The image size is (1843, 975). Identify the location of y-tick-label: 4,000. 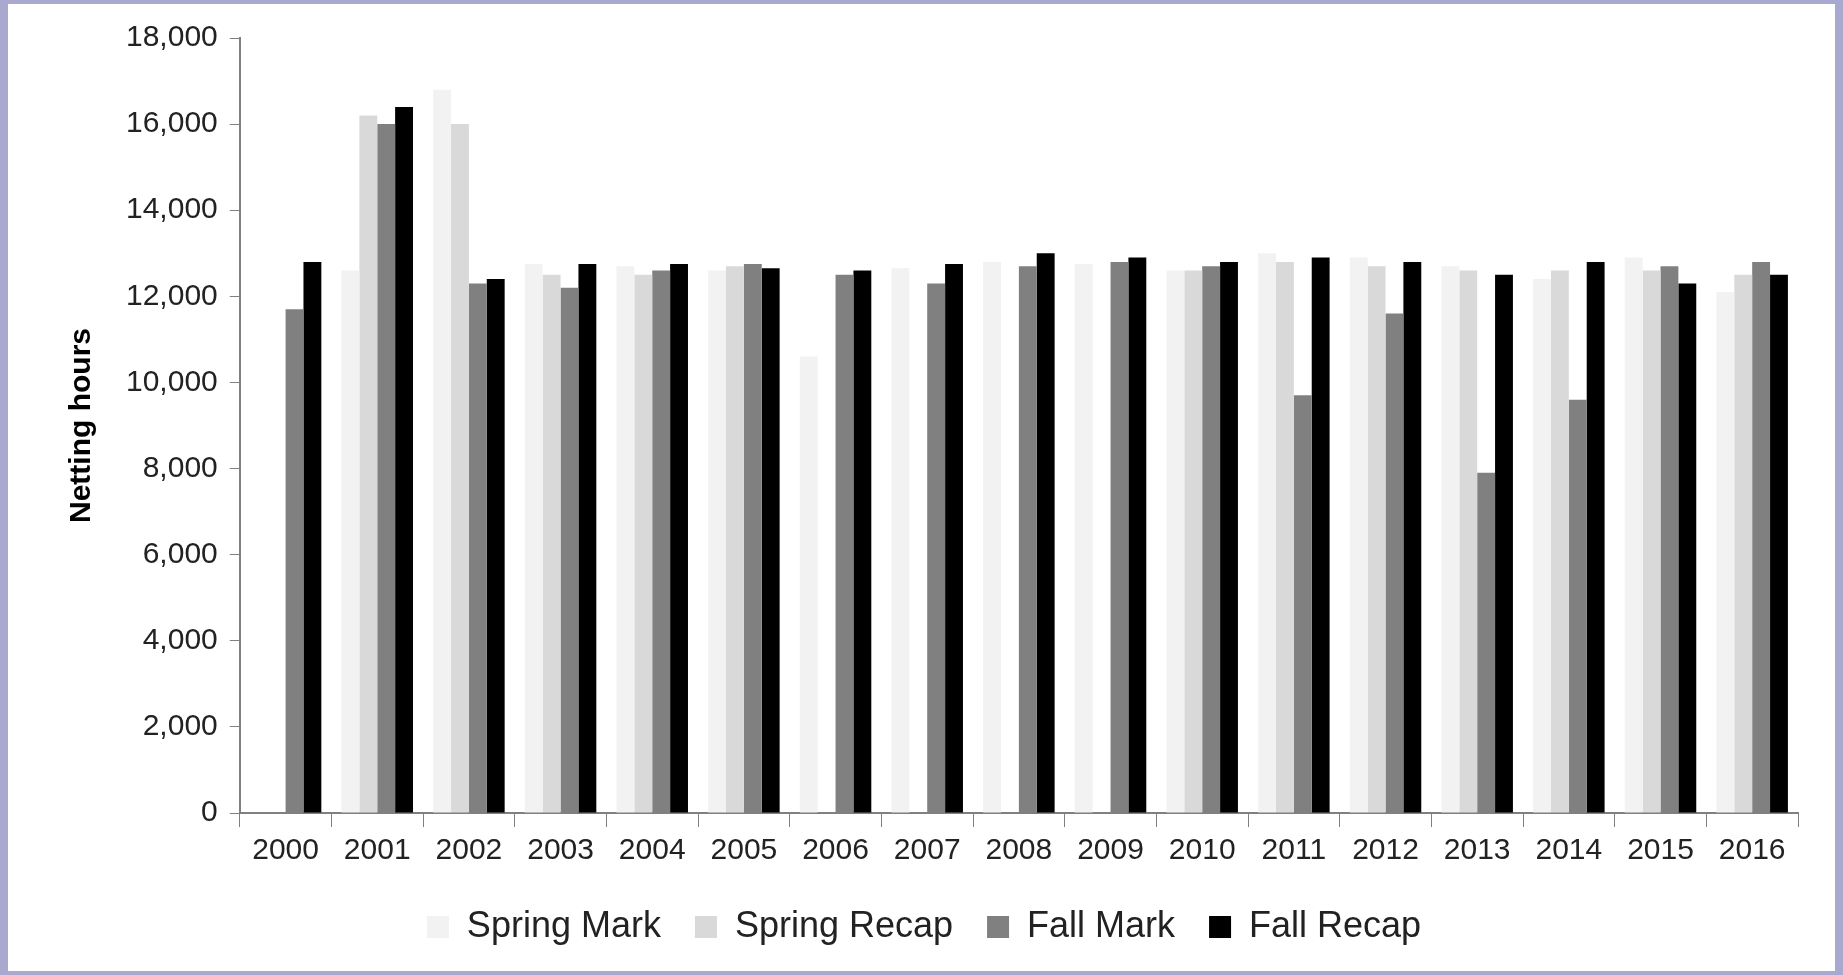
(180, 639).